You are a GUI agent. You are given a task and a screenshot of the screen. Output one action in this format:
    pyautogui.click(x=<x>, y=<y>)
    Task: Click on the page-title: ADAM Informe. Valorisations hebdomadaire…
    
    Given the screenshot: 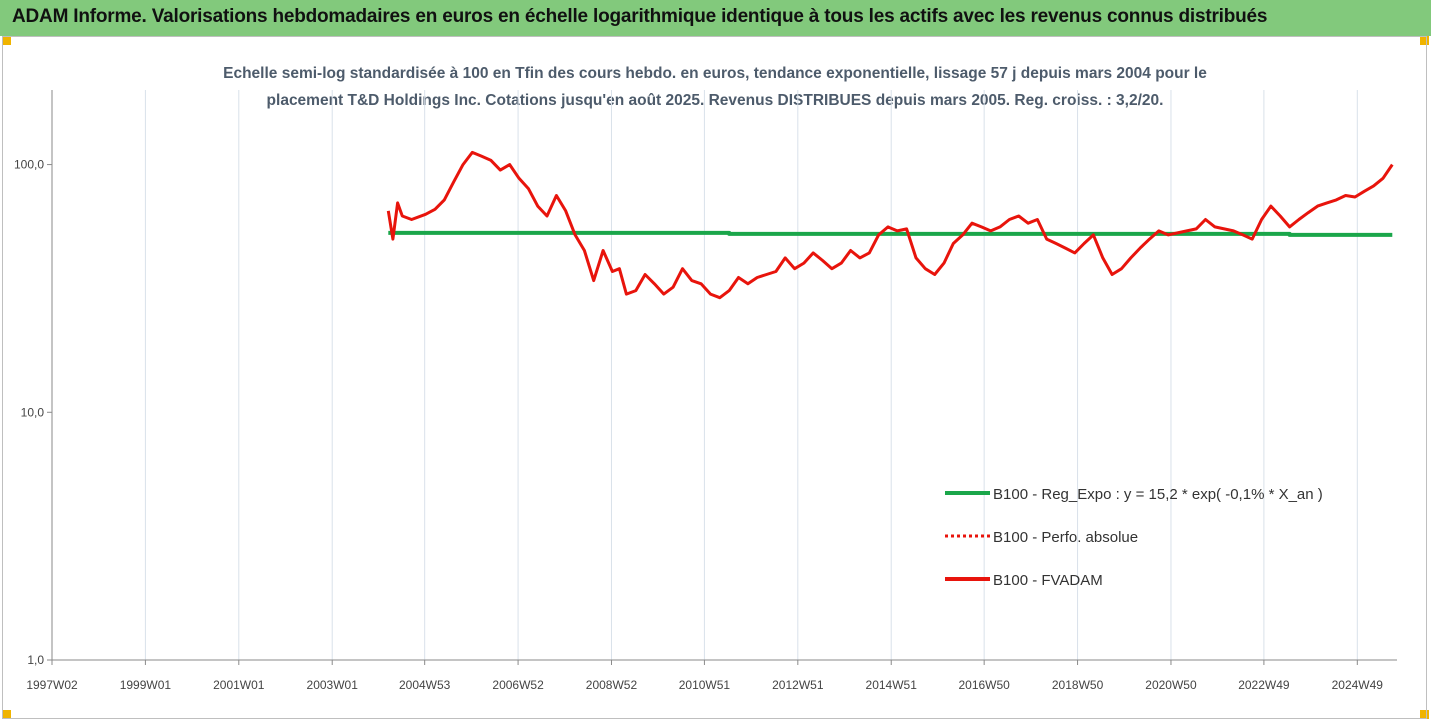 What is the action you would take?
    pyautogui.click(x=640, y=16)
    